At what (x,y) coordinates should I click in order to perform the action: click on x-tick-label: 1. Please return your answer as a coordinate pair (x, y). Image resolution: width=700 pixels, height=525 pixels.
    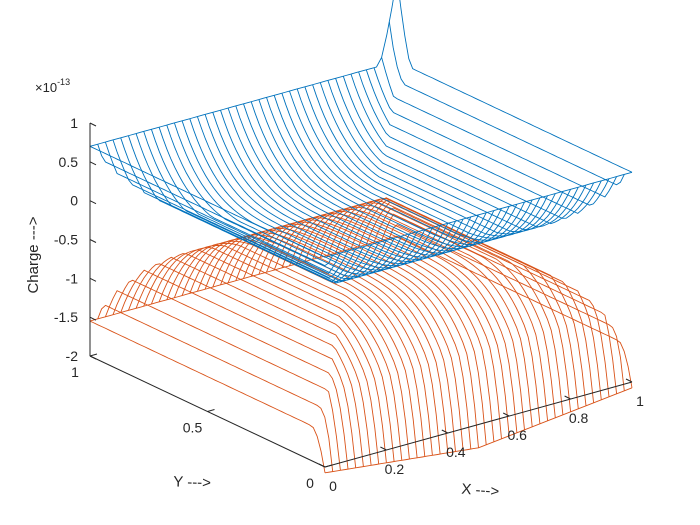
    Looking at the image, I should click on (640, 401).